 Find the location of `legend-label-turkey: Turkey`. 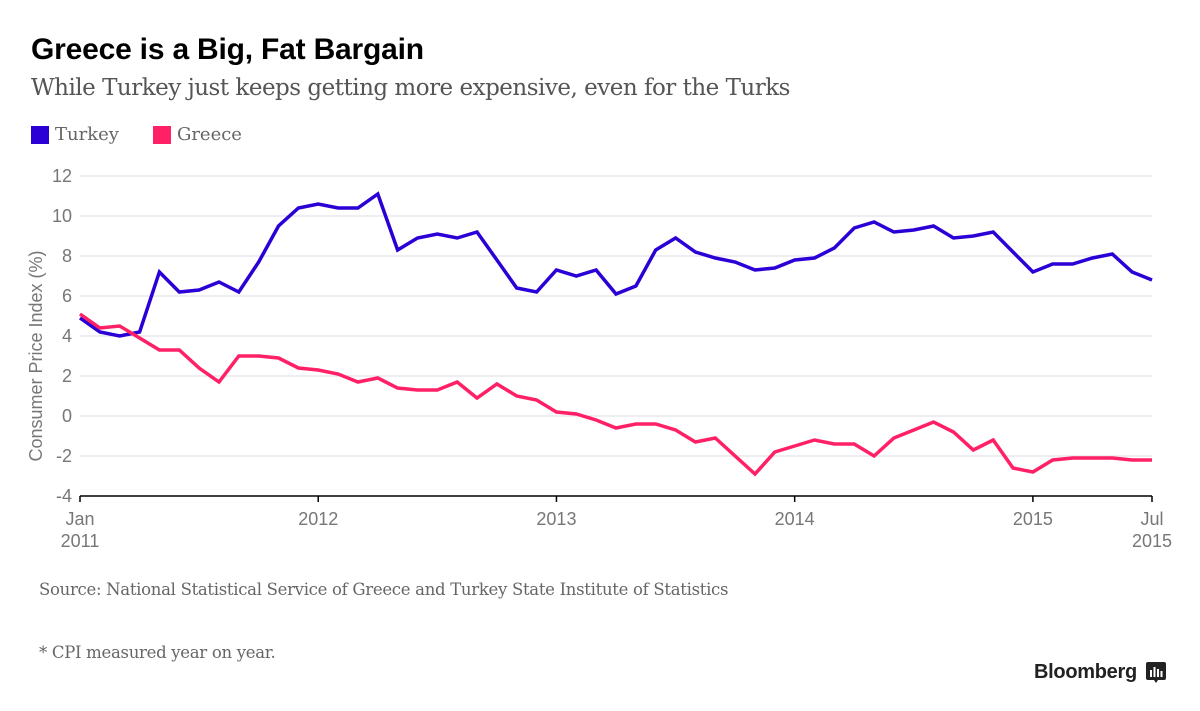

legend-label-turkey: Turkey is located at coordinates (87, 134).